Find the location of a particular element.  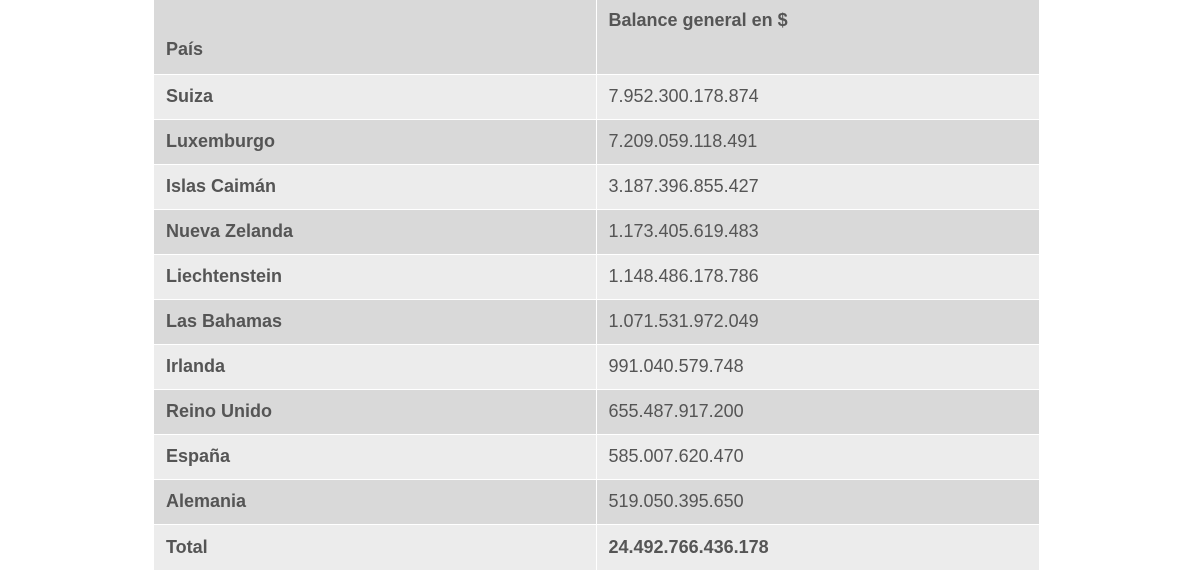

country-cell: Irlanda is located at coordinates (375, 367).